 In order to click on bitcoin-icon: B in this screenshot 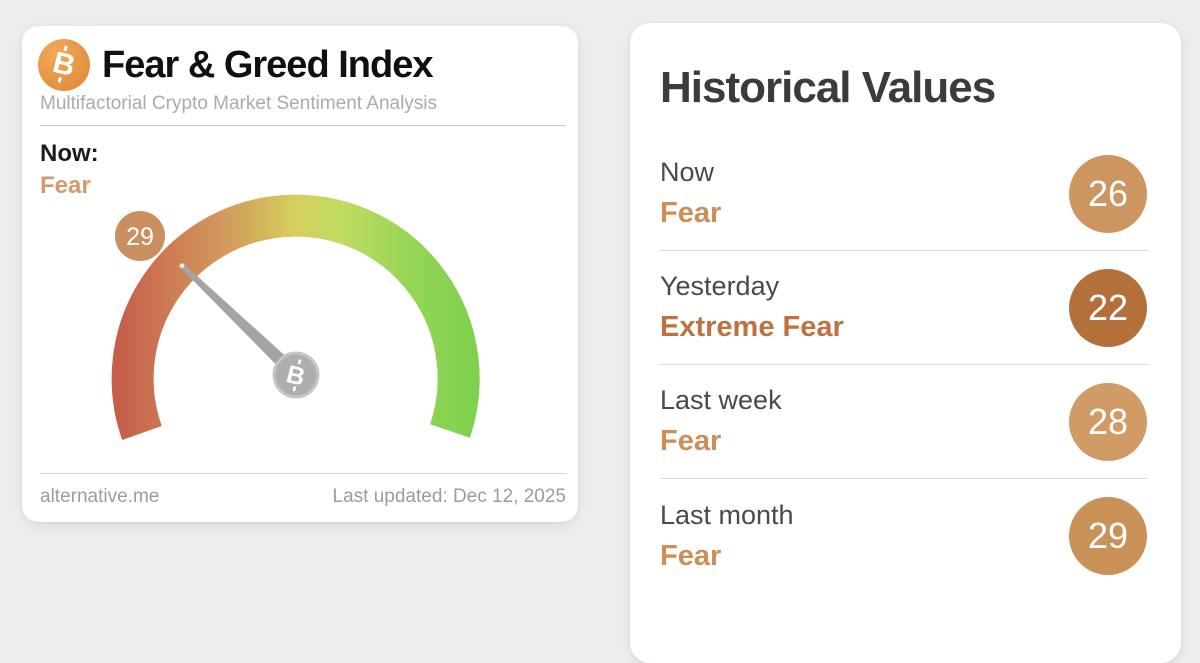, I will do `click(64, 65)`.